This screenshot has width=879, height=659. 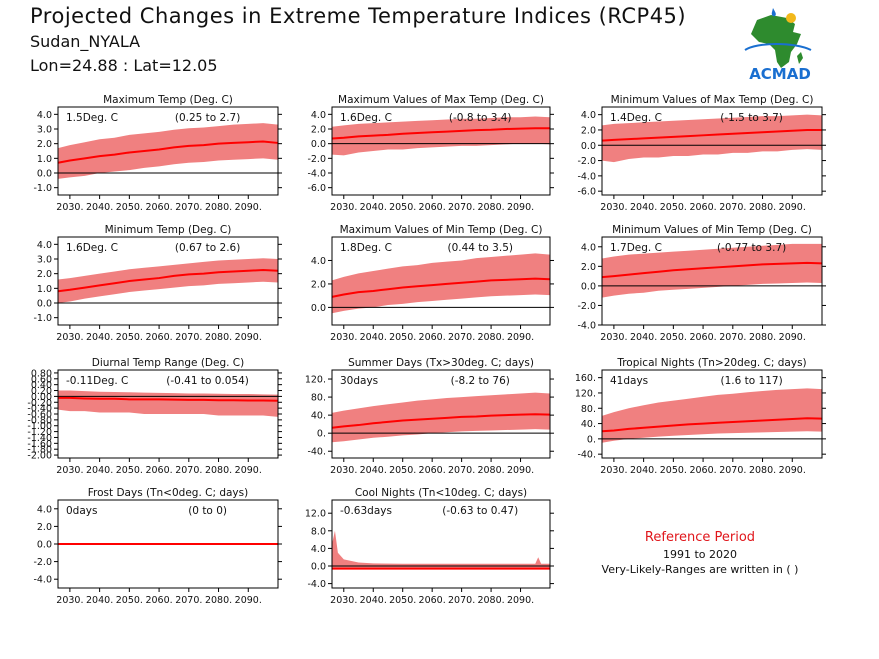 I want to click on diurnal-temp-range-y-tick-label: -0.40, so click(x=39, y=409).